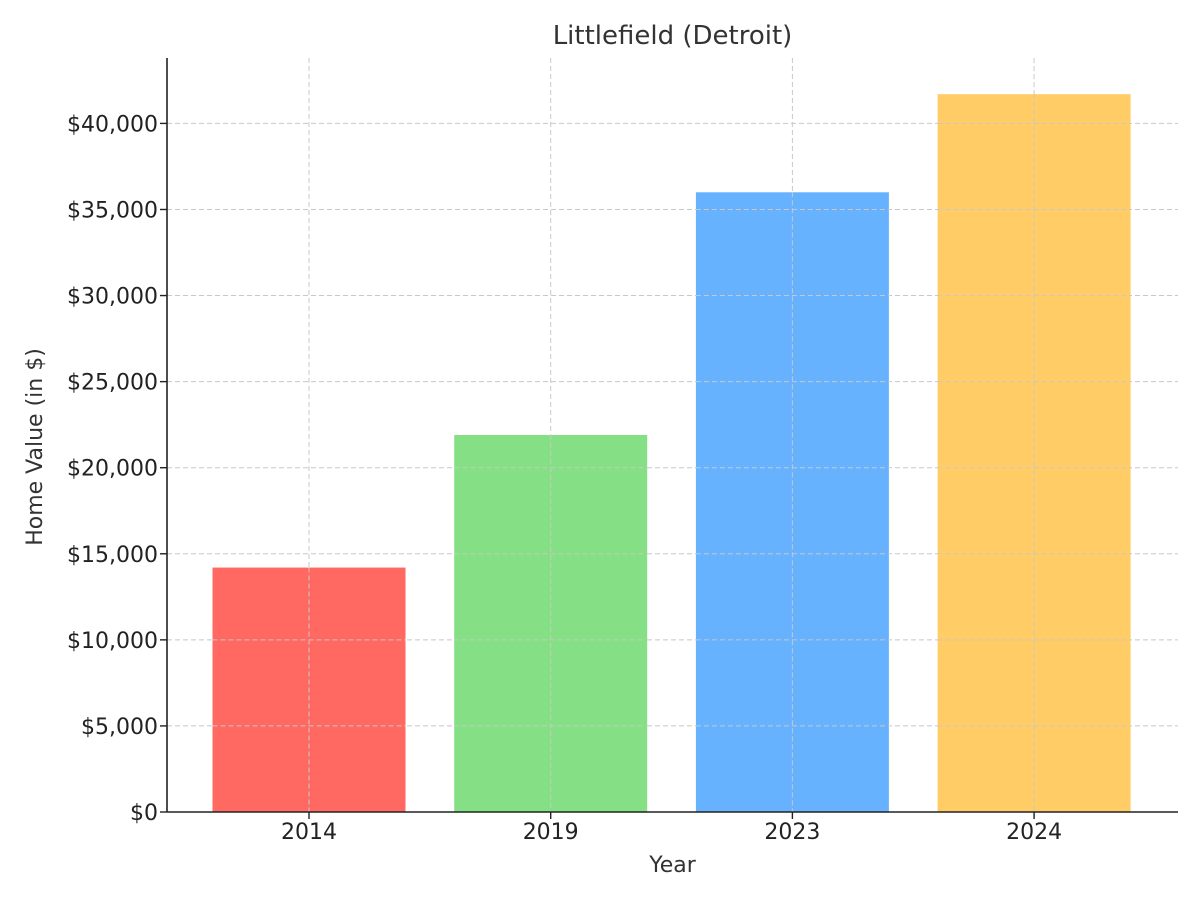 The width and height of the screenshot is (1200, 900). I want to click on x-tick-label: 2019, so click(551, 832).